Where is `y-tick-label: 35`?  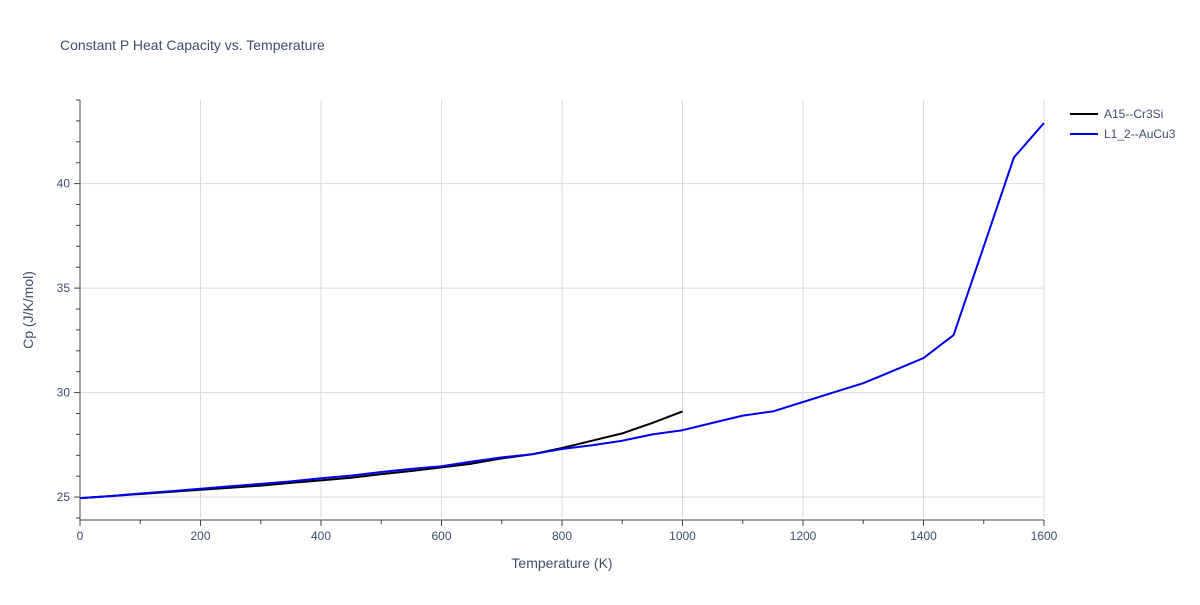 y-tick-label: 35 is located at coordinates (64, 288).